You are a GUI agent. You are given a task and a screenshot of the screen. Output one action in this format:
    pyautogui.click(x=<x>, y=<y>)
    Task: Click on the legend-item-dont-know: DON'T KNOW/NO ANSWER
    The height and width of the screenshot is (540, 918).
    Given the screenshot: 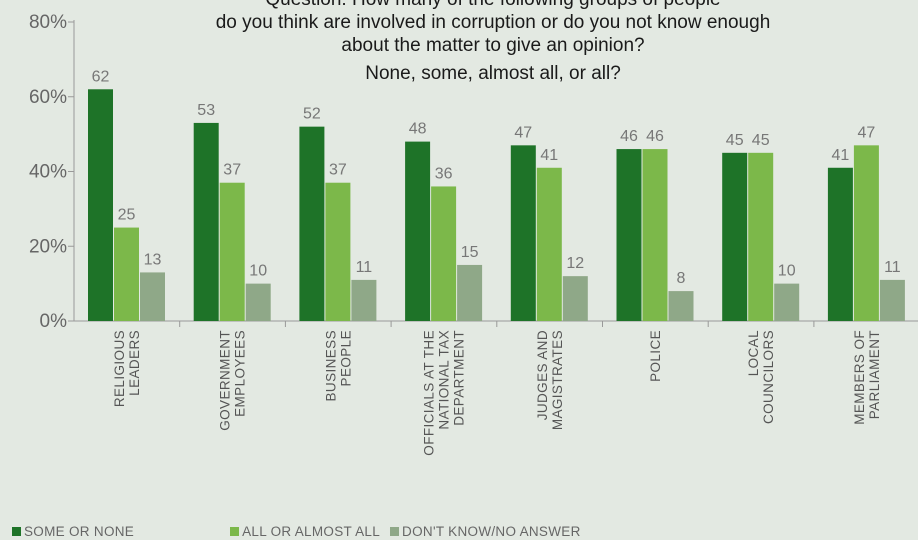 What is the action you would take?
    pyautogui.click(x=485, y=531)
    